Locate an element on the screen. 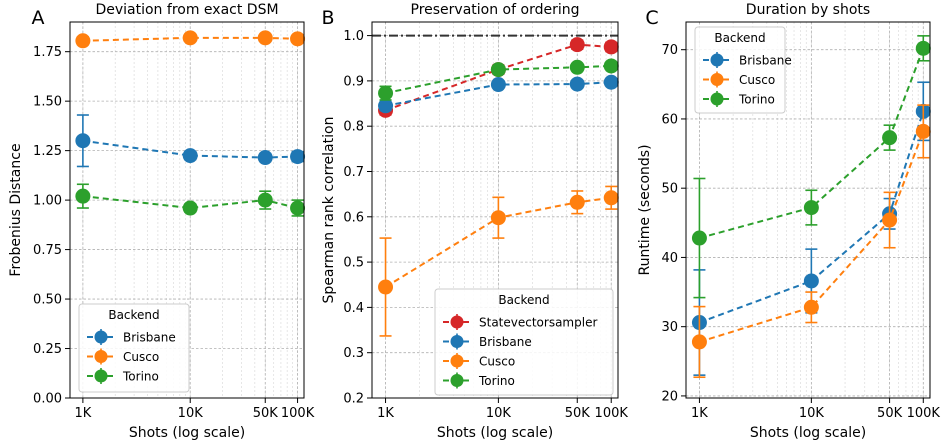 This screenshot has width=947, height=445. series-cusco is located at coordinates (190, 39).